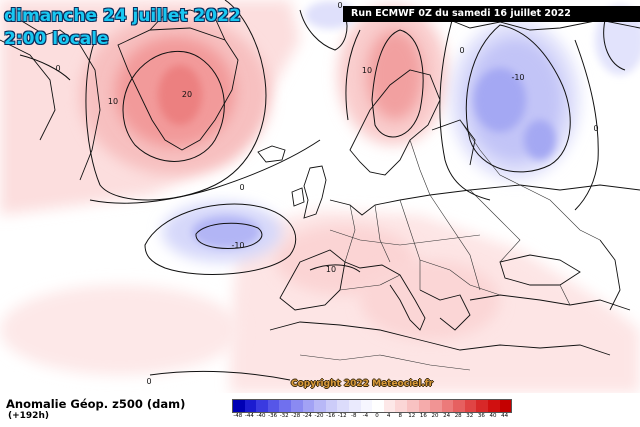 The image size is (640, 427). I want to click on contour-zero-north-atlantic, so click(205, 171).